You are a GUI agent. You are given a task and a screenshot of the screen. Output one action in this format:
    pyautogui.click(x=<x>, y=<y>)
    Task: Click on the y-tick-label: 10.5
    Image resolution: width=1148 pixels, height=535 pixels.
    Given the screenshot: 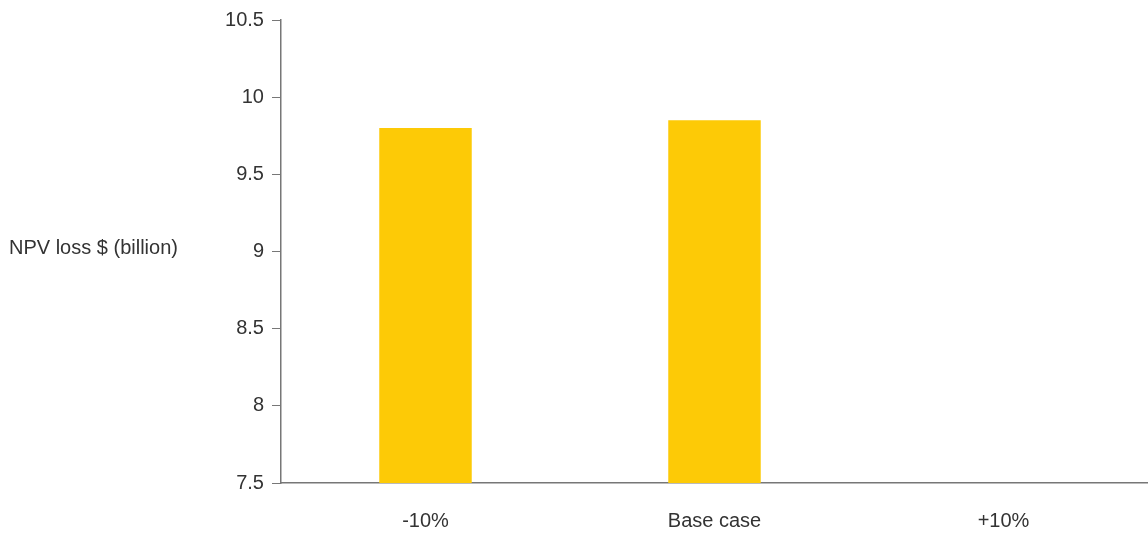 What is the action you would take?
    pyautogui.click(x=244, y=18)
    